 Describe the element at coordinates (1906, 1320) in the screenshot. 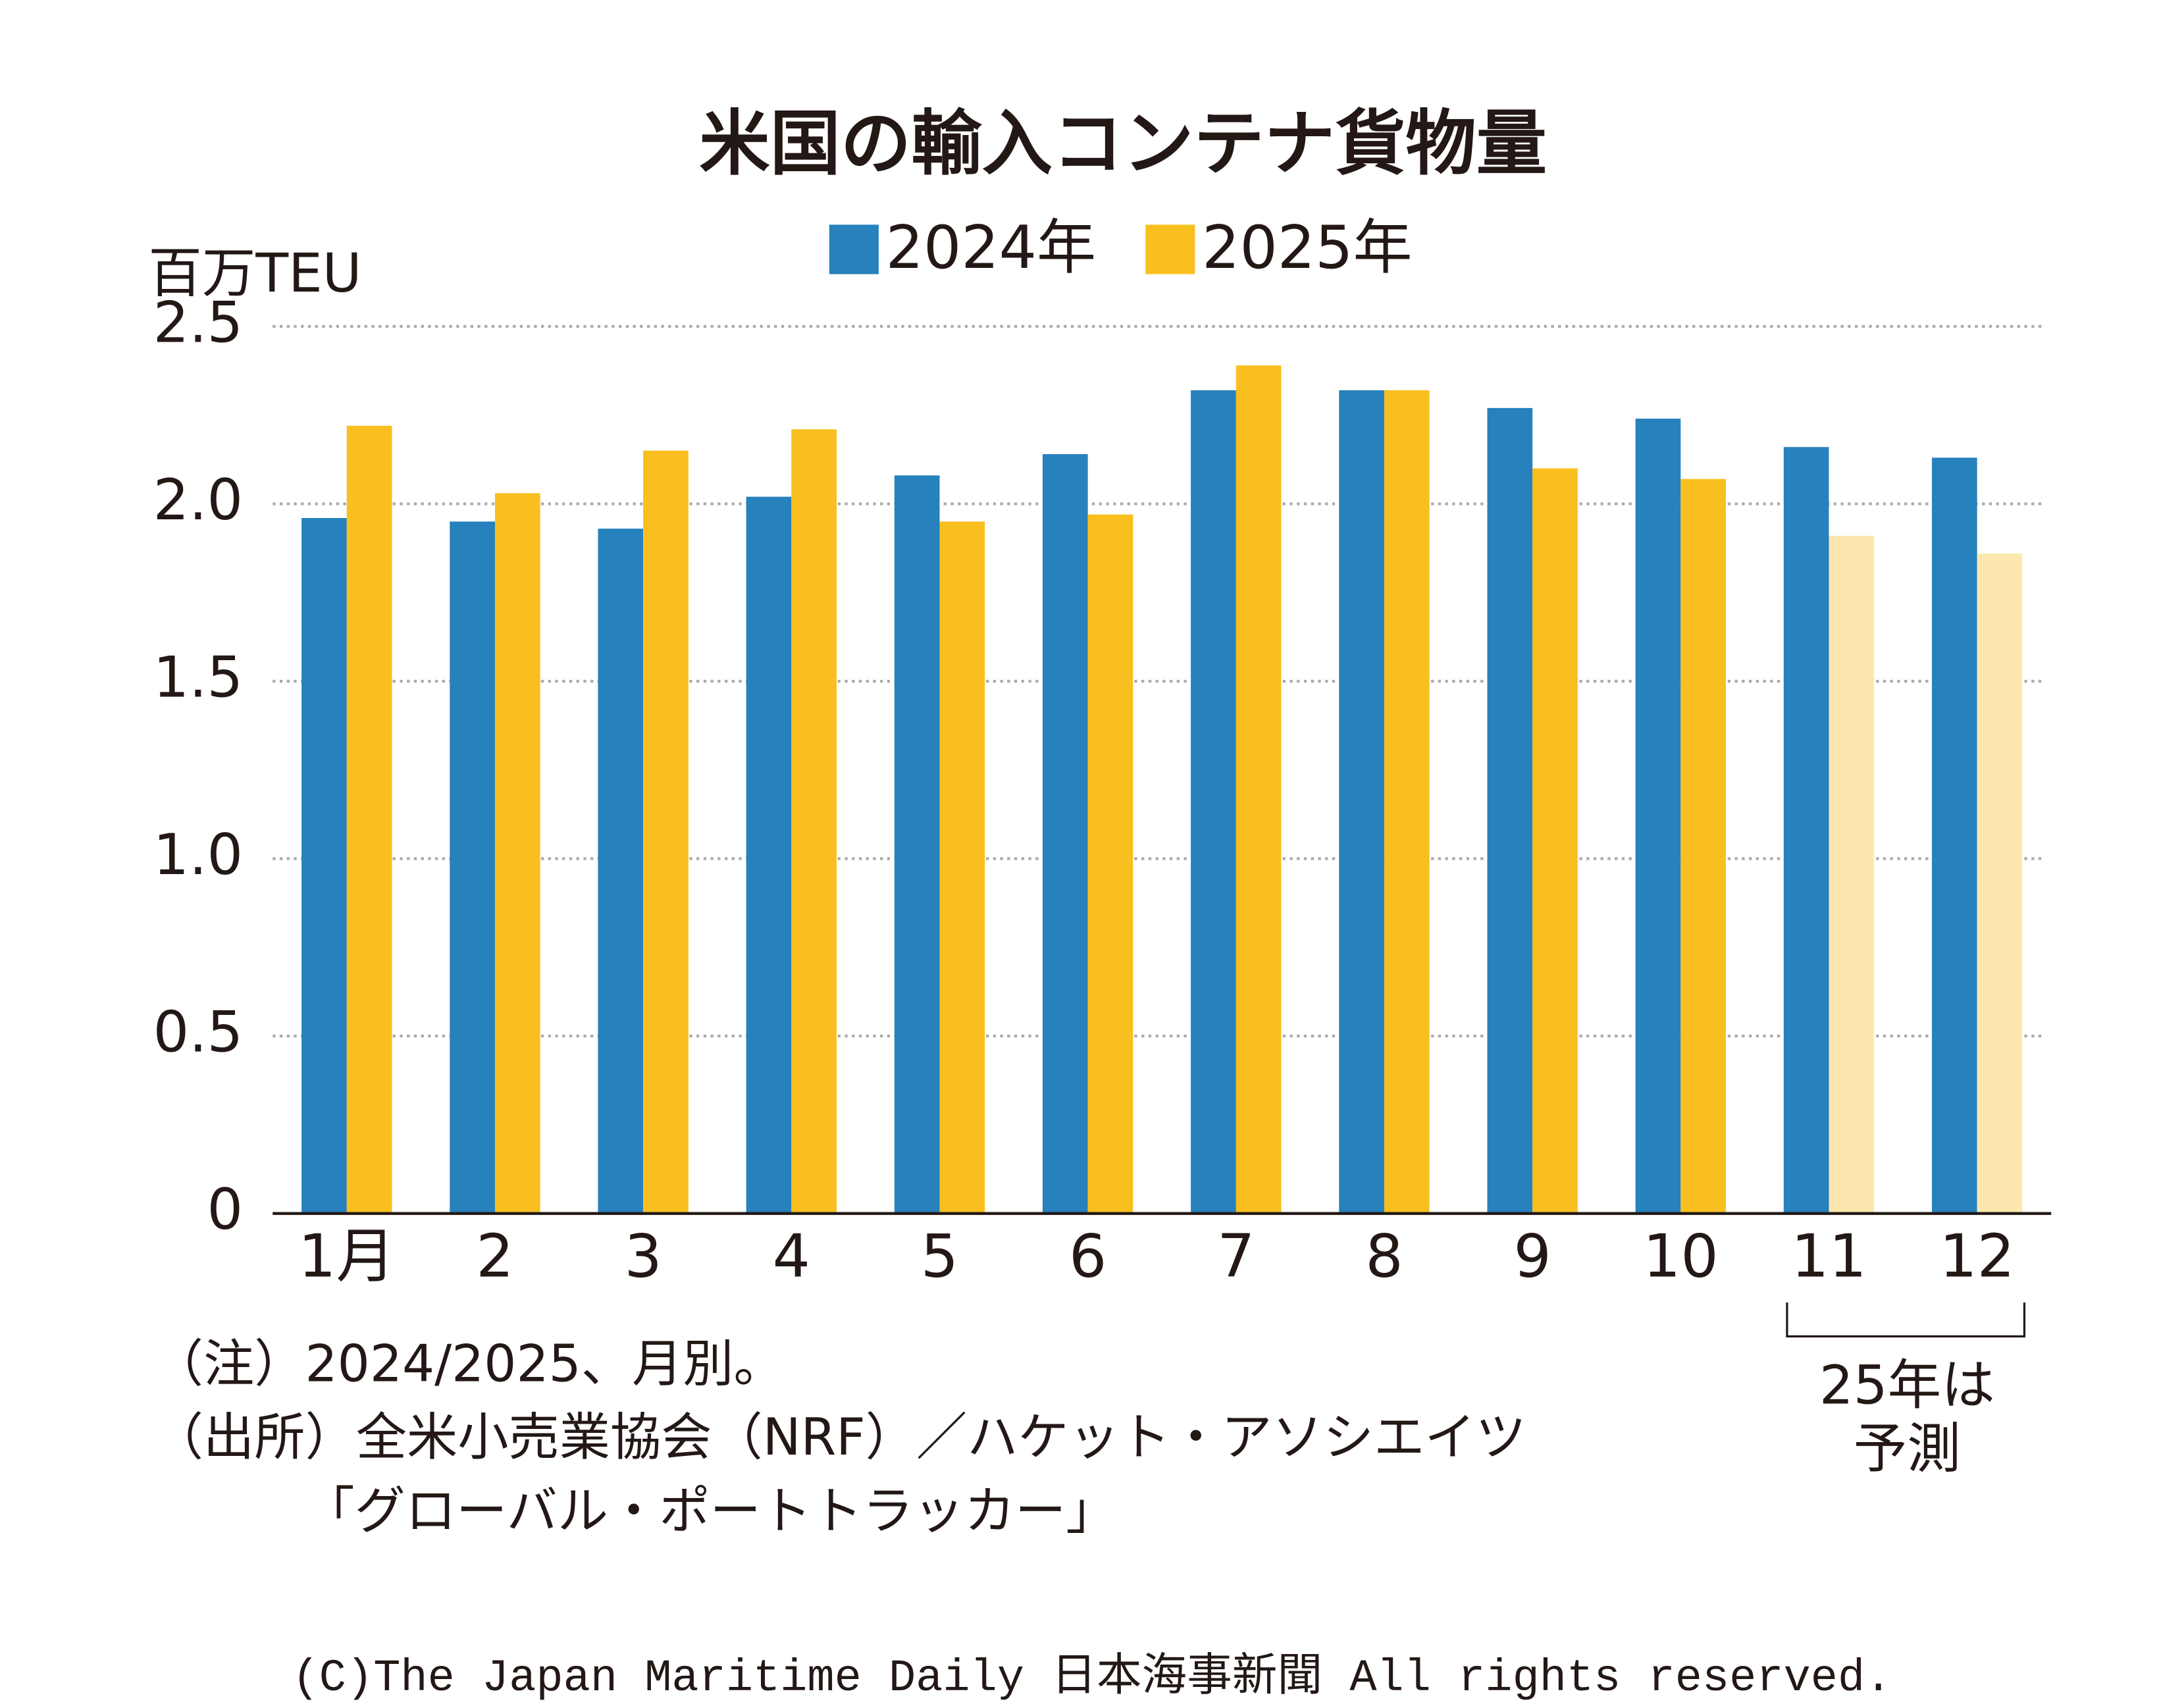

I see `forecast-bracket` at that location.